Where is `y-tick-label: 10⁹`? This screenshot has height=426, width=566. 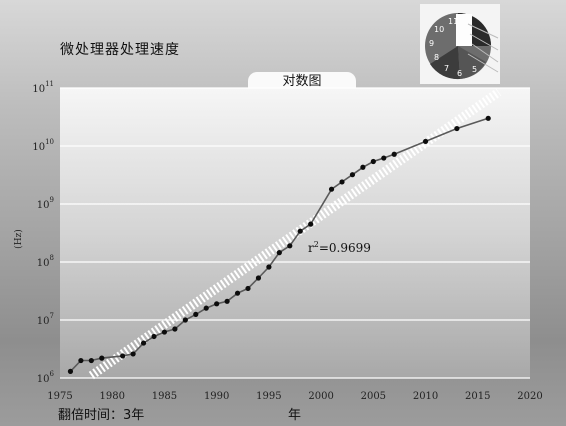 y-tick-label: 10⁹ is located at coordinates (45, 203).